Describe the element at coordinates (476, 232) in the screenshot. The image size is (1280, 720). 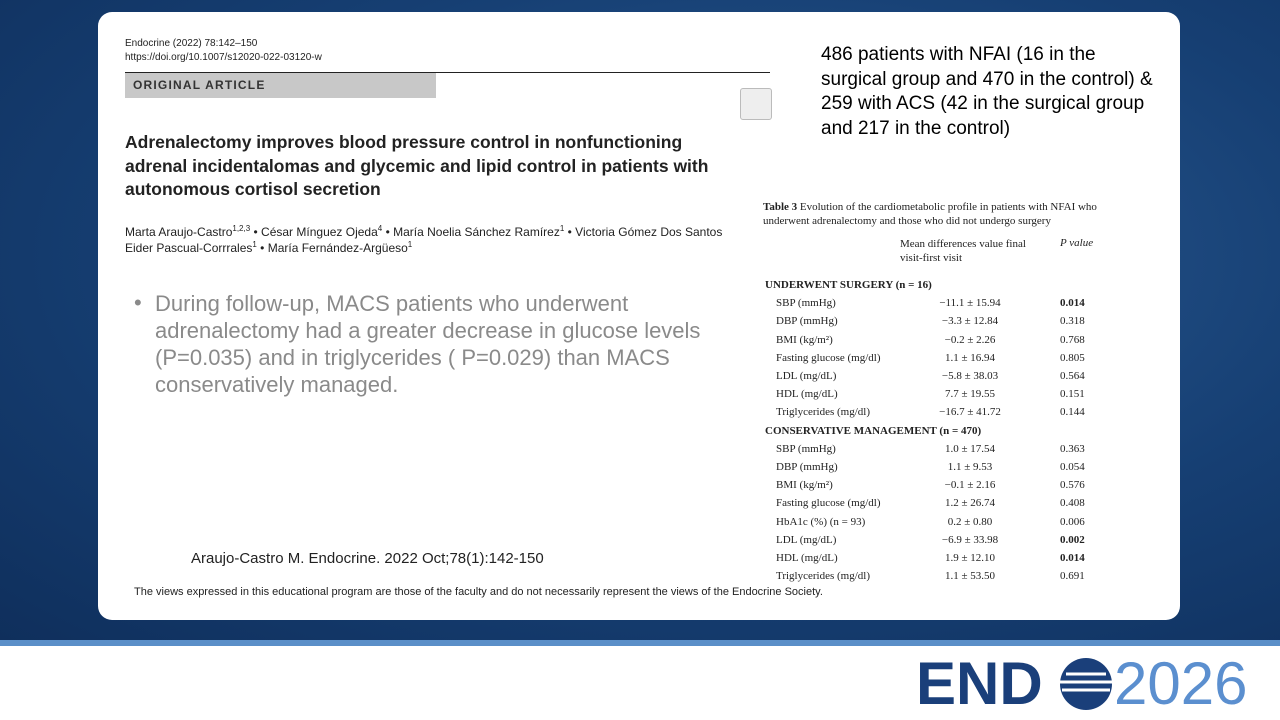
I see `author-name: María Noelia Sánchez Ramírez` at that location.